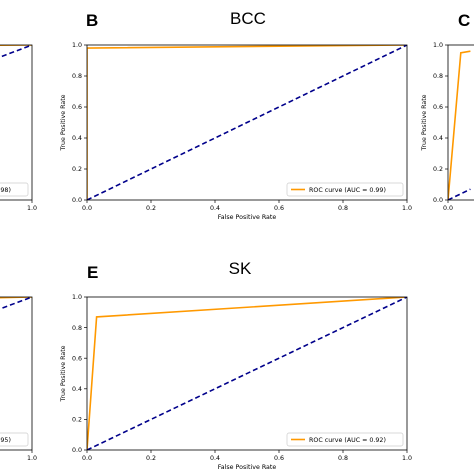  I want to click on panel-d: 1.0 ROC curve (AUC = 0.95), so click(18, 379).